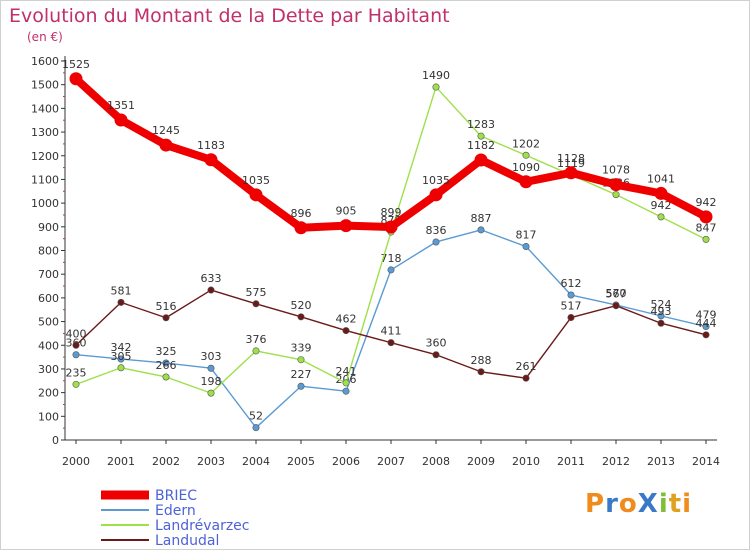 Image resolution: width=750 pixels, height=550 pixels. What do you see at coordinates (256, 339) in the screenshot?
I see `data-label: 376` at bounding box center [256, 339].